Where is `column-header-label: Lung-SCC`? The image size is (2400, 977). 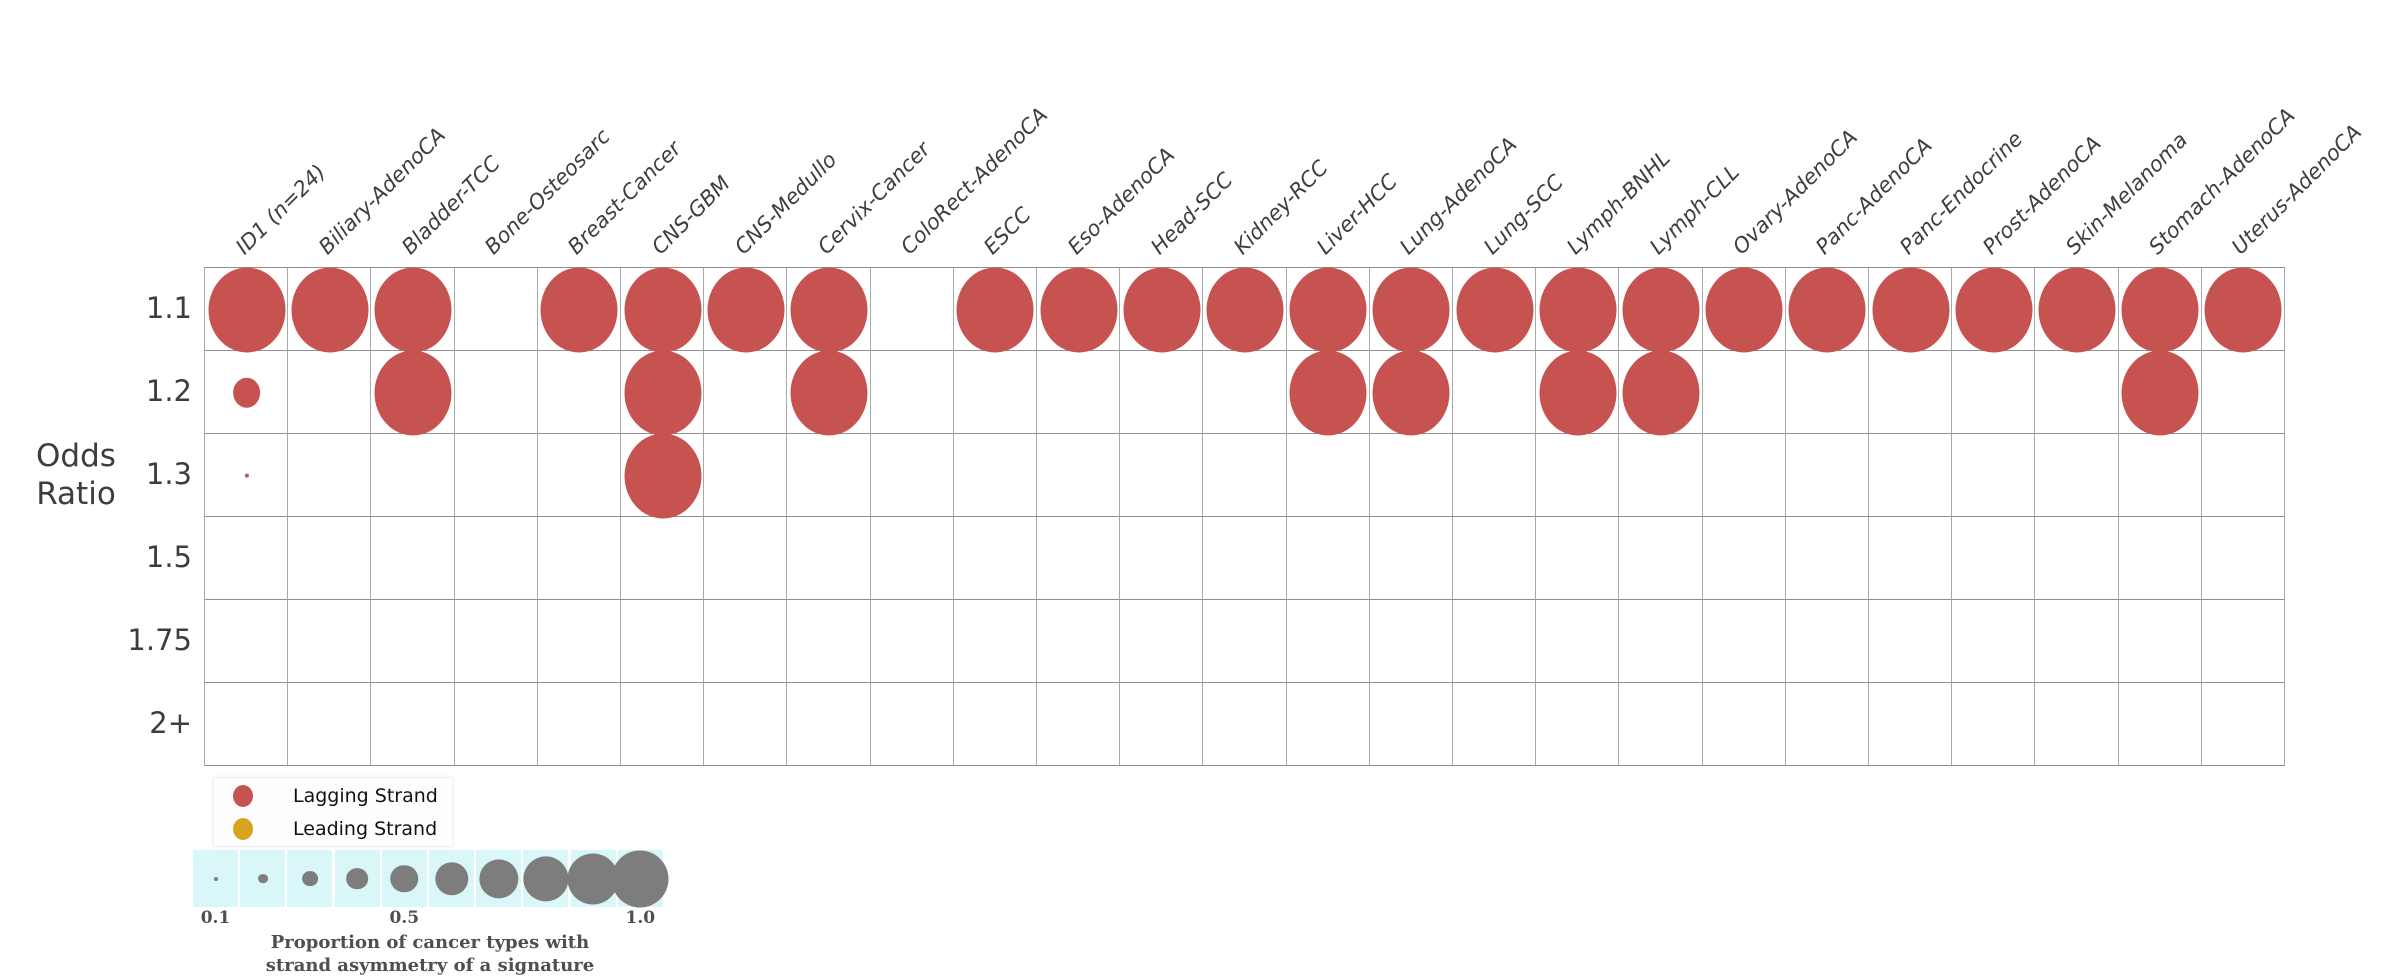
column-header-label: Lung-SCC is located at coordinates (1523, 214).